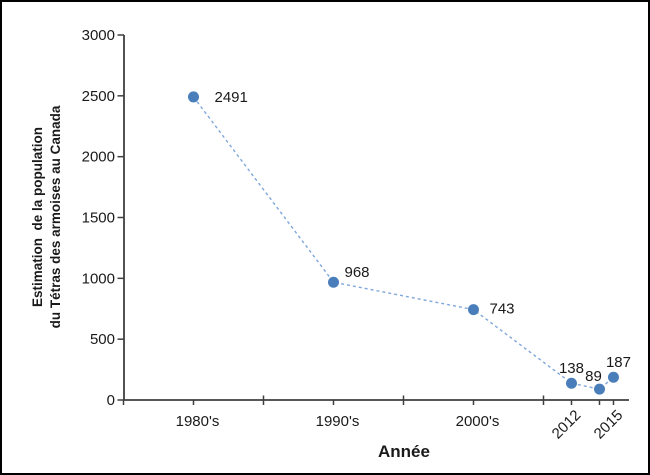  I want to click on y-axis-tick-label: 2500, so click(98, 96).